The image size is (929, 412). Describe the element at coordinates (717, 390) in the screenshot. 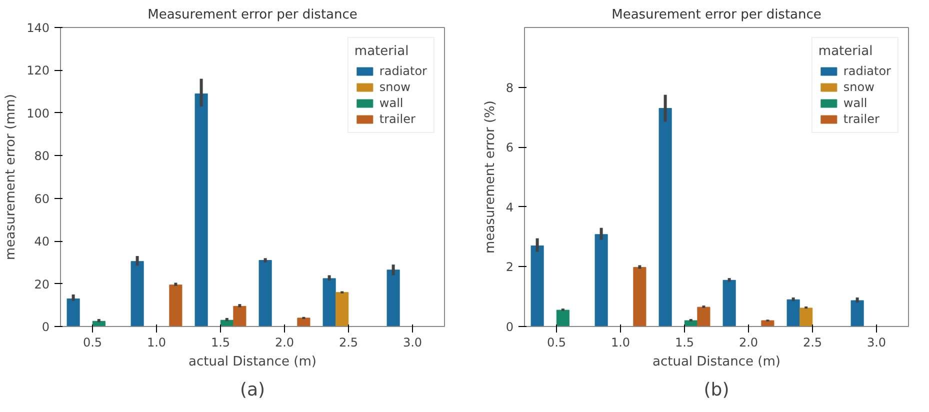

I see `text: (b)` at that location.